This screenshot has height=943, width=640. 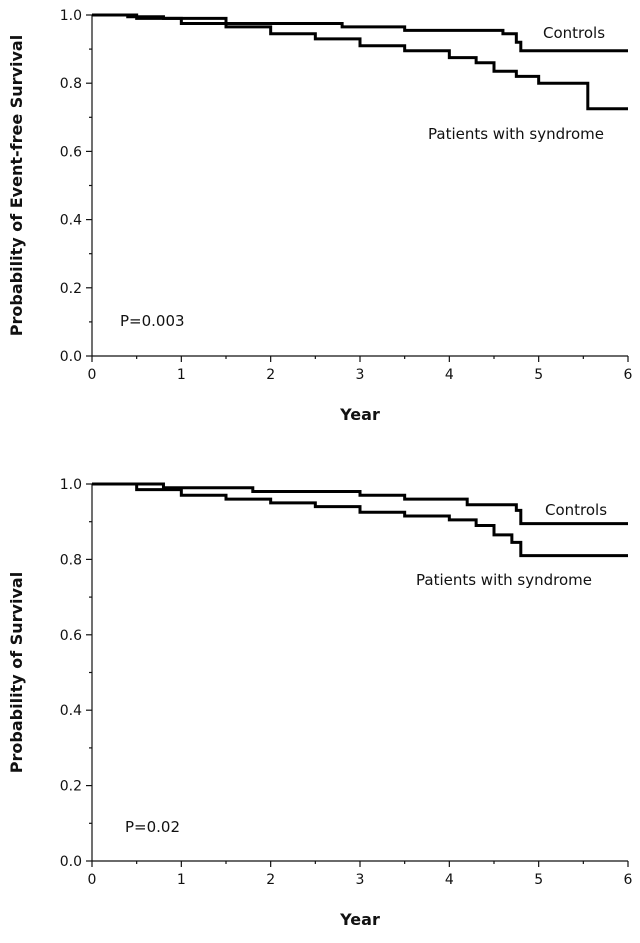 What do you see at coordinates (152, 827) in the screenshot?
I see `p-value-label: P=0.02` at bounding box center [152, 827].